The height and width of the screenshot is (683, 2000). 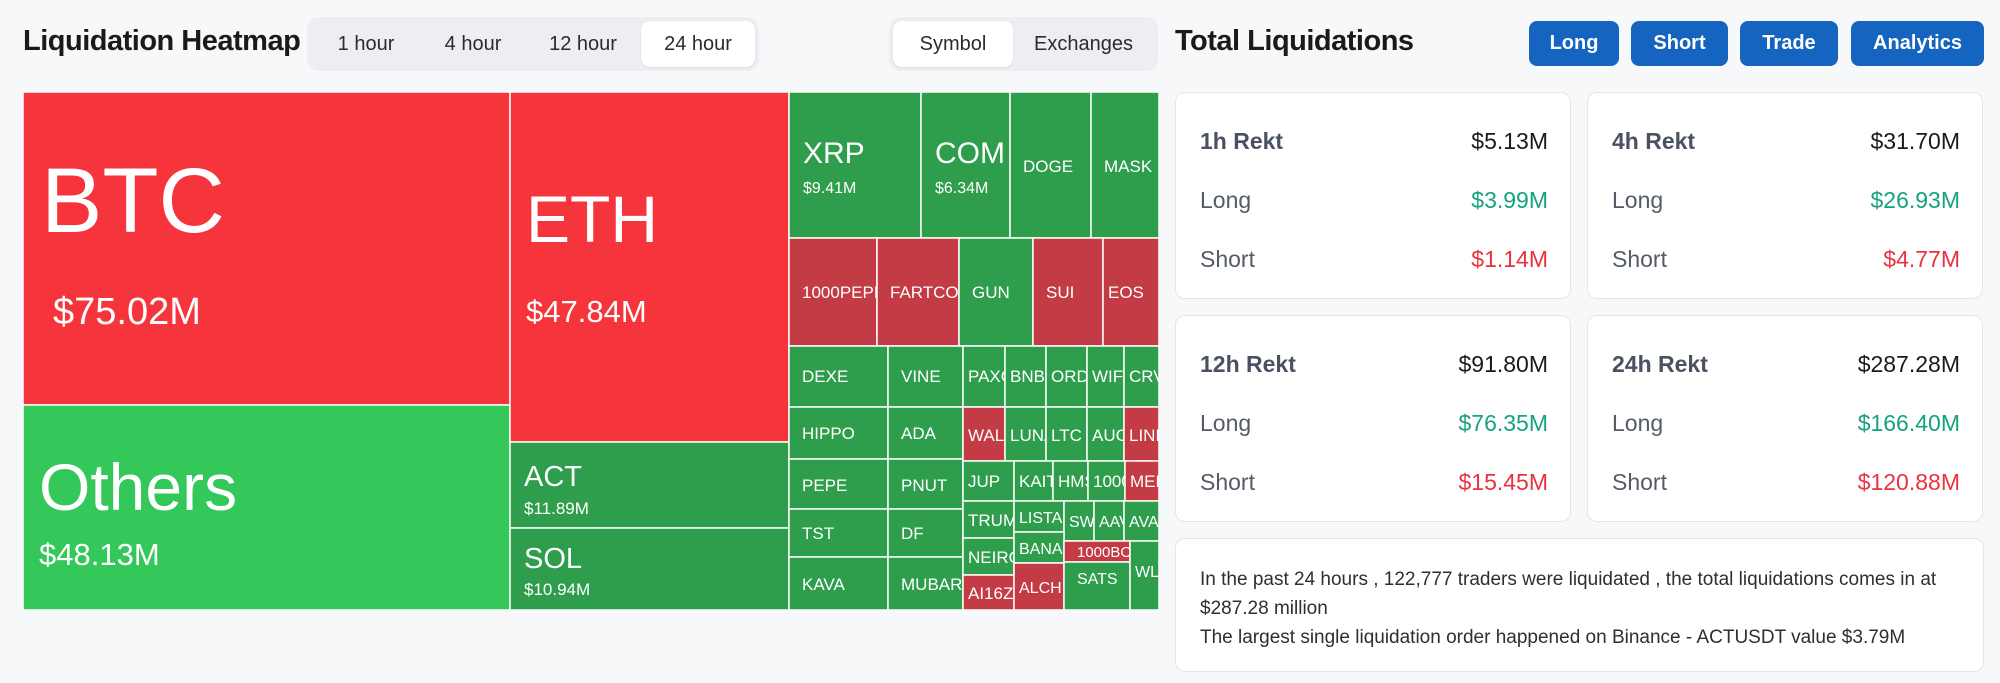 I want to click on heatmap-tile-ai16z: AI16Z, so click(x=988, y=592).